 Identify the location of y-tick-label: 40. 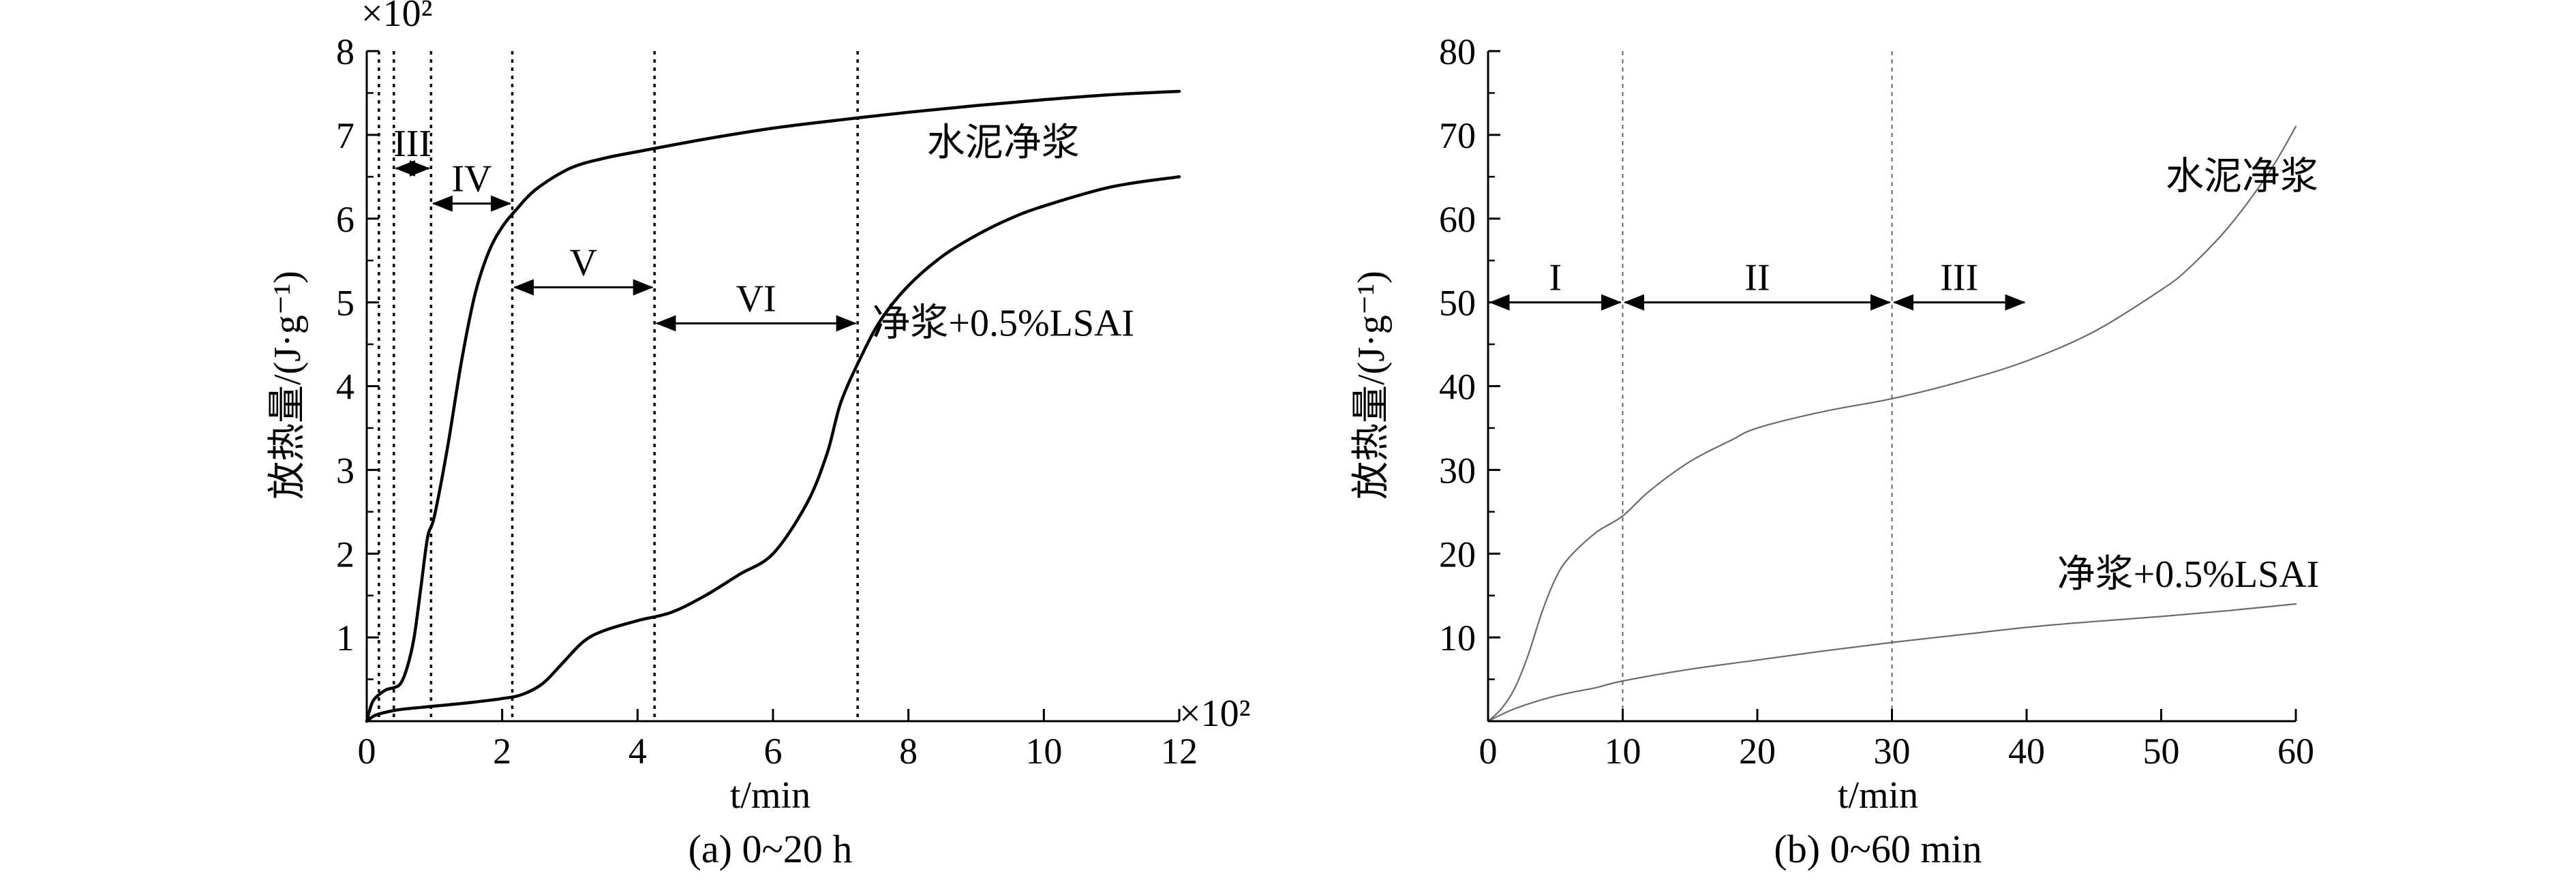
(1457, 387).